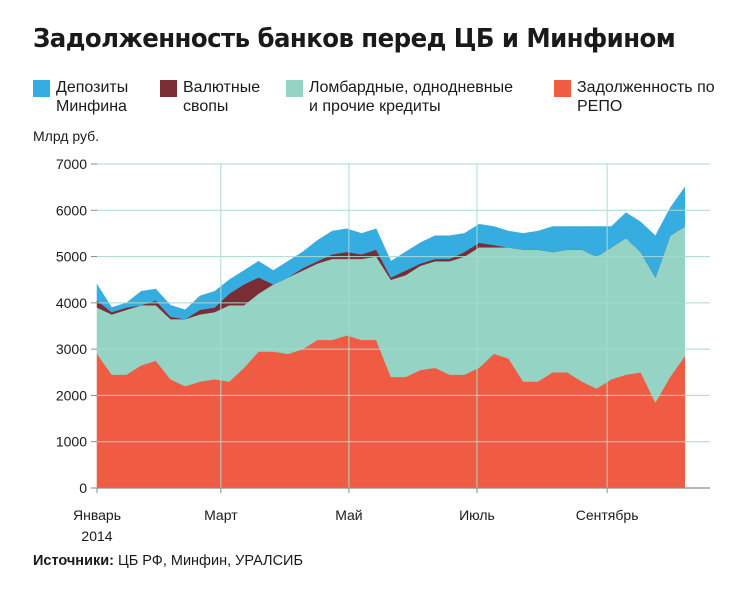  I want to click on legend-swatch-deposits, so click(41, 88).